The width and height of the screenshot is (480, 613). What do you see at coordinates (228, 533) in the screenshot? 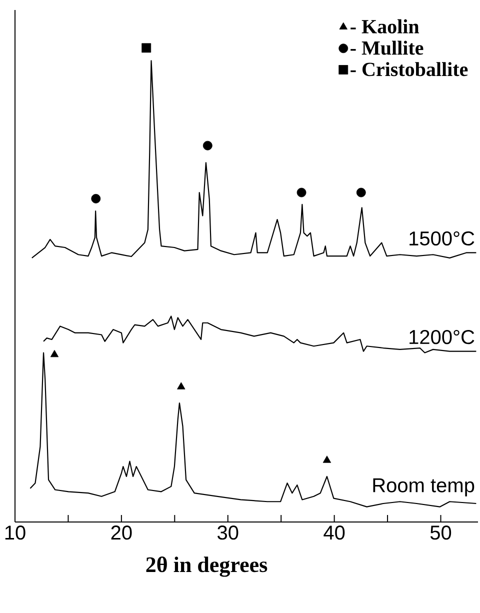
I see `x-tick-label: 30` at bounding box center [228, 533].